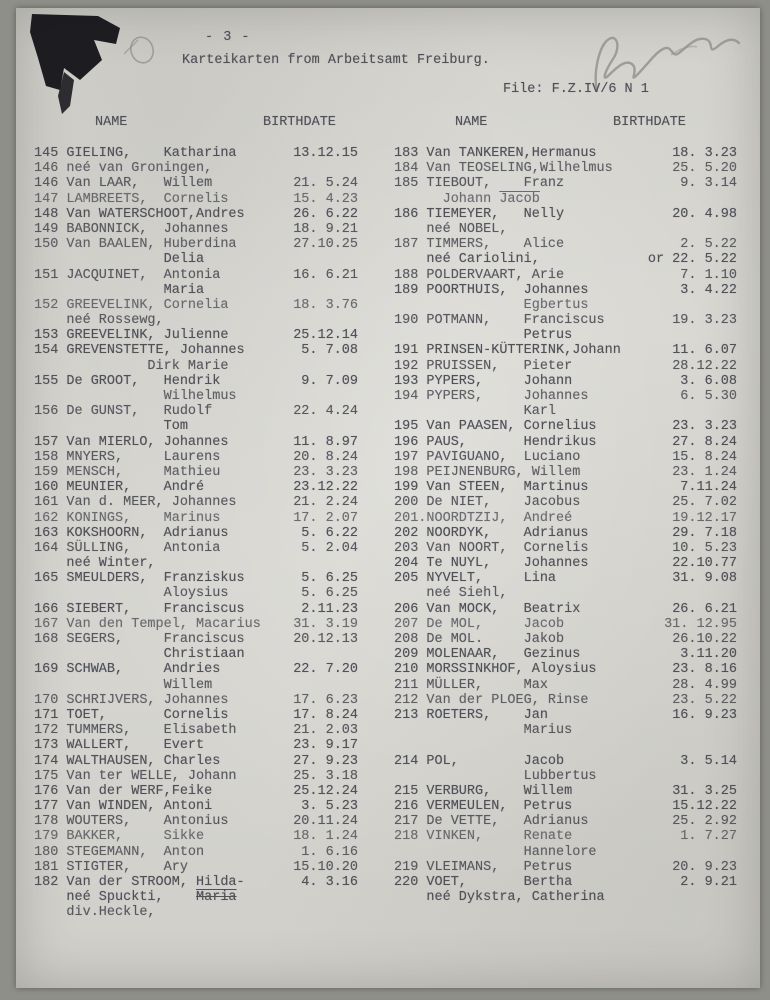  Describe the element at coordinates (119, 260) in the screenshot. I see `entry-text: Delia` at that location.